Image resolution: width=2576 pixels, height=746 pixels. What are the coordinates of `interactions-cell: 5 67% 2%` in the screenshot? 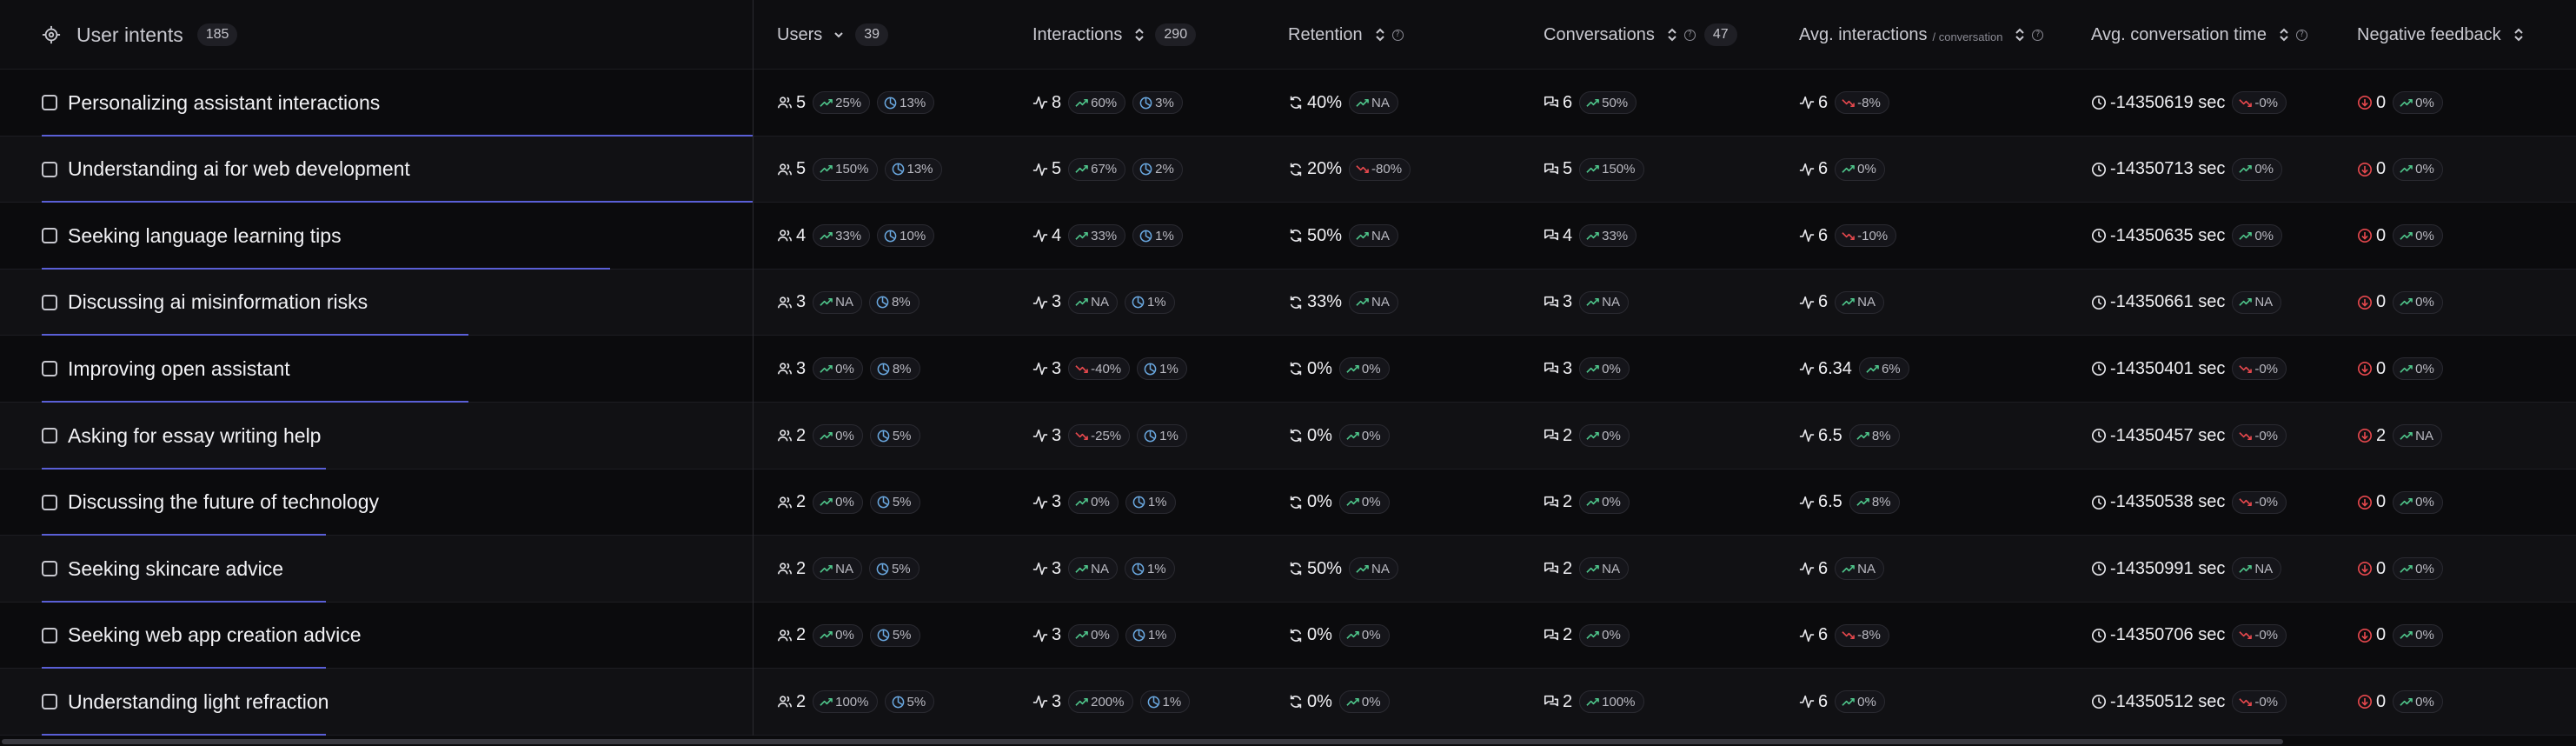 It's located at (1111, 170).